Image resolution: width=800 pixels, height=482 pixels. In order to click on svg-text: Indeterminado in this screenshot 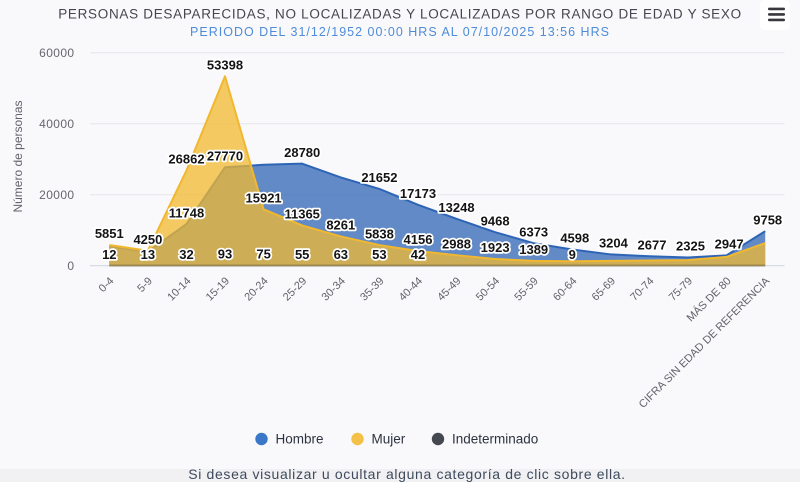, I will do `click(495, 439)`.